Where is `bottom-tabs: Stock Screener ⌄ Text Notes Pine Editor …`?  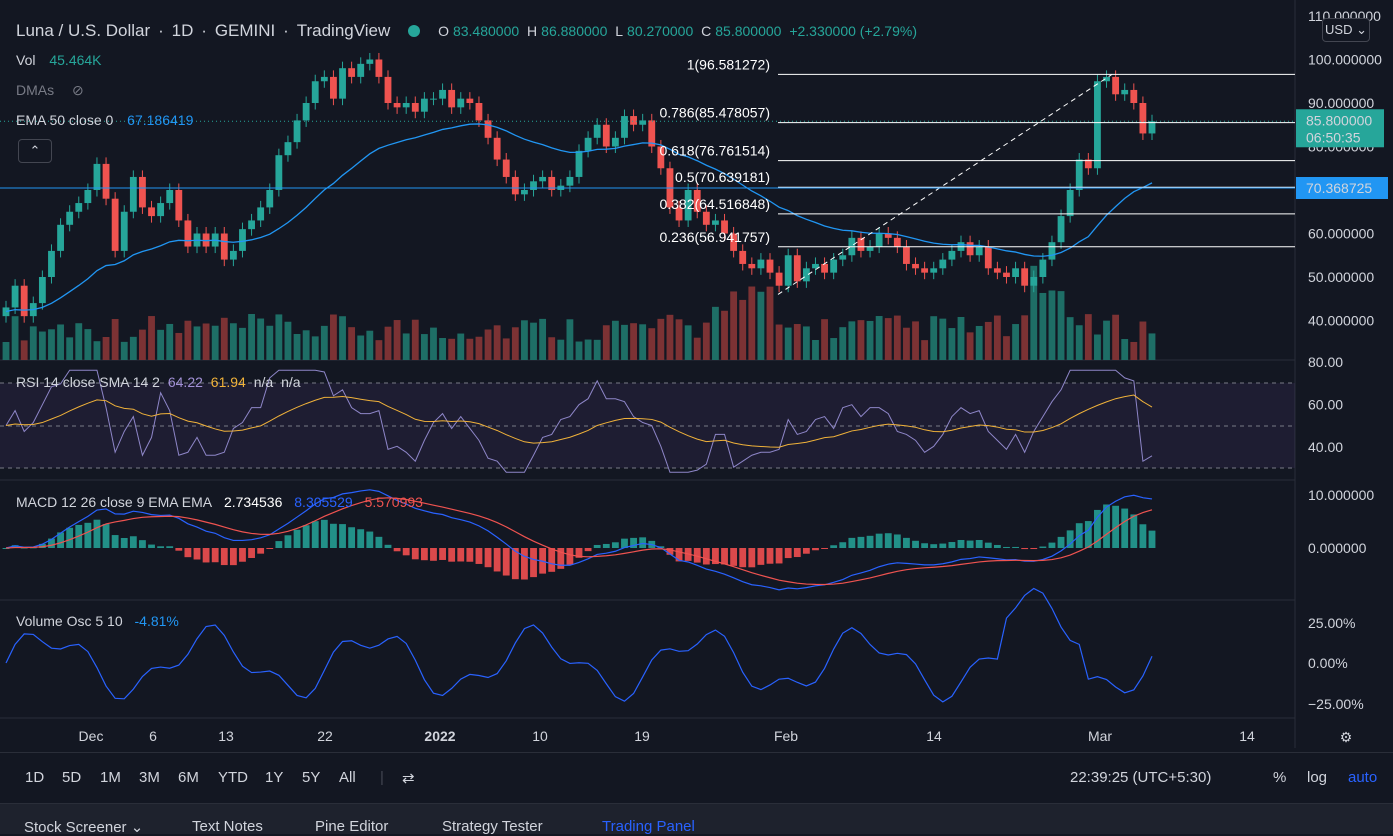 bottom-tabs: Stock Screener ⌄ Text Notes Pine Editor … is located at coordinates (696, 819).